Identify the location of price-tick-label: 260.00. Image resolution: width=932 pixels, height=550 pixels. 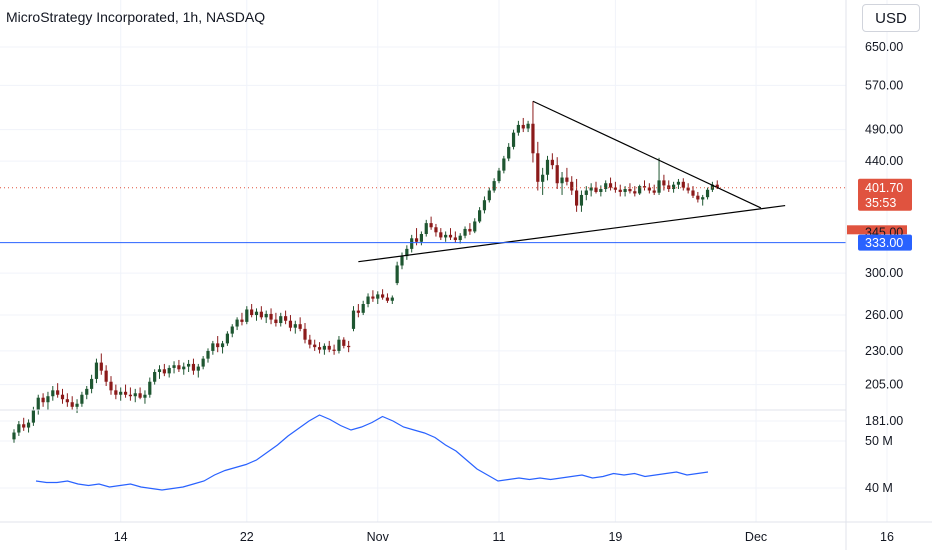
(884, 315).